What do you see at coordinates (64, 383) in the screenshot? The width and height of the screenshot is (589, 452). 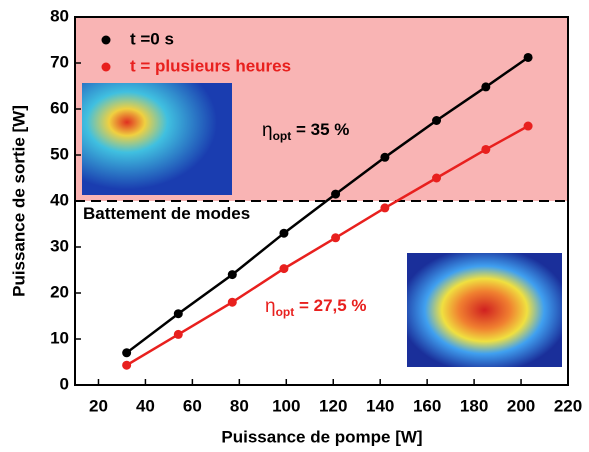 I see `y-tick-label: 0` at bounding box center [64, 383].